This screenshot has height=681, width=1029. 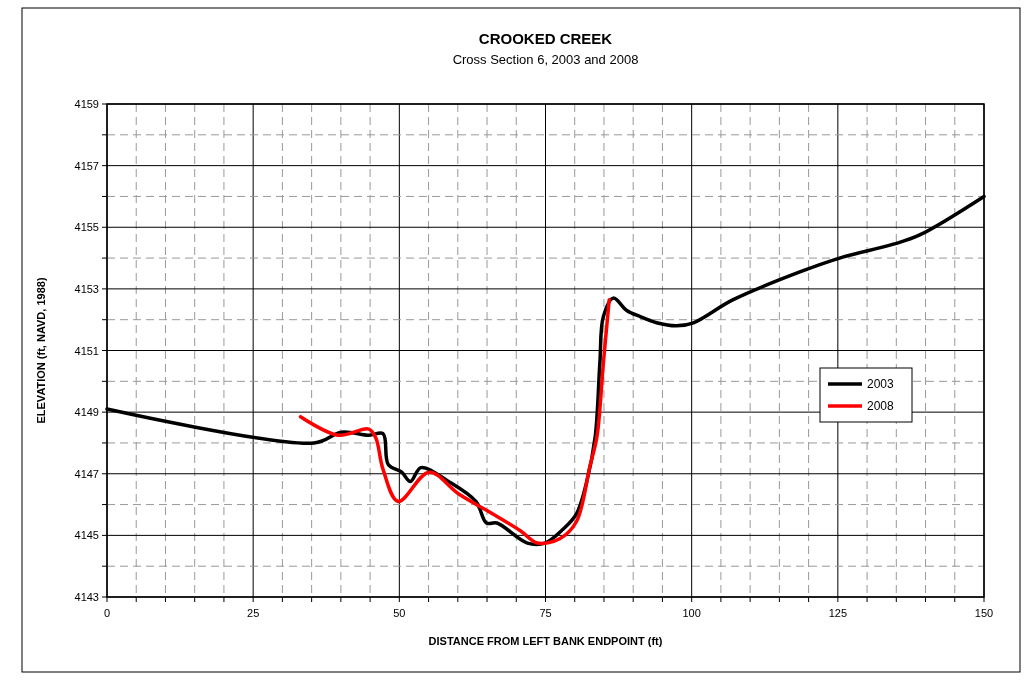 What do you see at coordinates (545, 641) in the screenshot?
I see `x-axis-title: DISTANCE FROM LEFT BANK ENDPOINT (ft)` at bounding box center [545, 641].